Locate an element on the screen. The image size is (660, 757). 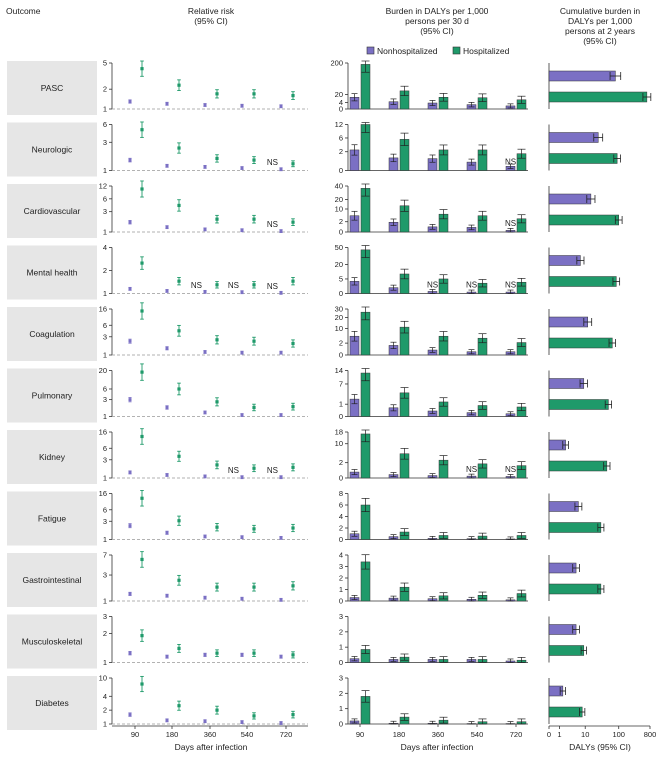
burden-x-tick-label: 540 is located at coordinates (477, 734).